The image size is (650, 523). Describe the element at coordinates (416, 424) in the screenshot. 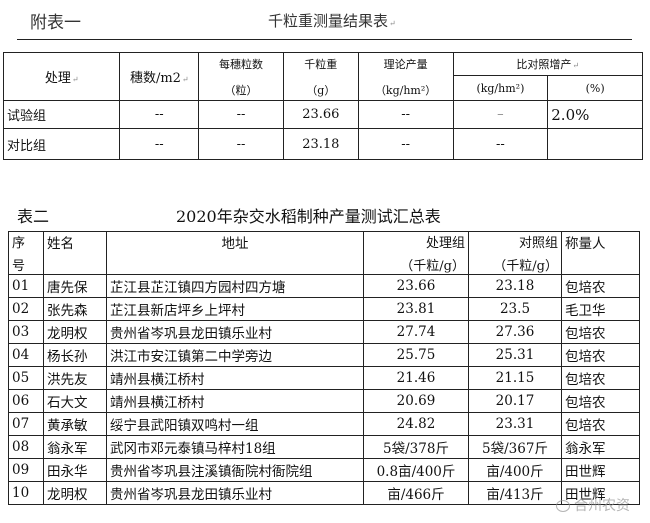

I see `row-treat: 24.82` at that location.